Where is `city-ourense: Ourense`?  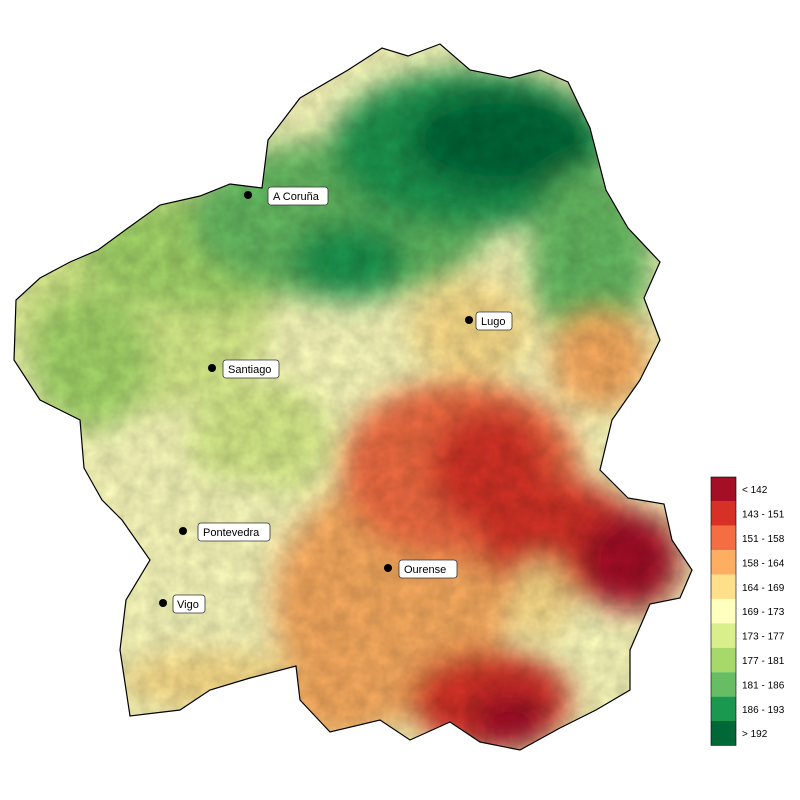
city-ourense: Ourense is located at coordinates (421, 569).